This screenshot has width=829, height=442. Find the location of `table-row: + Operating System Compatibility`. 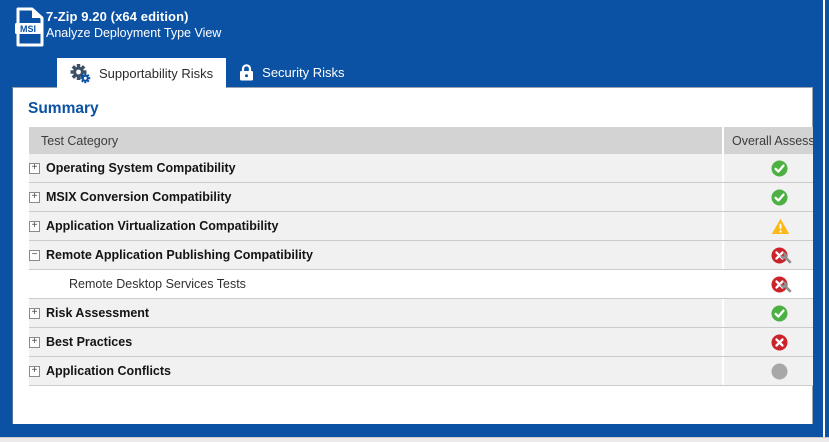

table-row: + Operating System Compatibility is located at coordinates (421, 168).